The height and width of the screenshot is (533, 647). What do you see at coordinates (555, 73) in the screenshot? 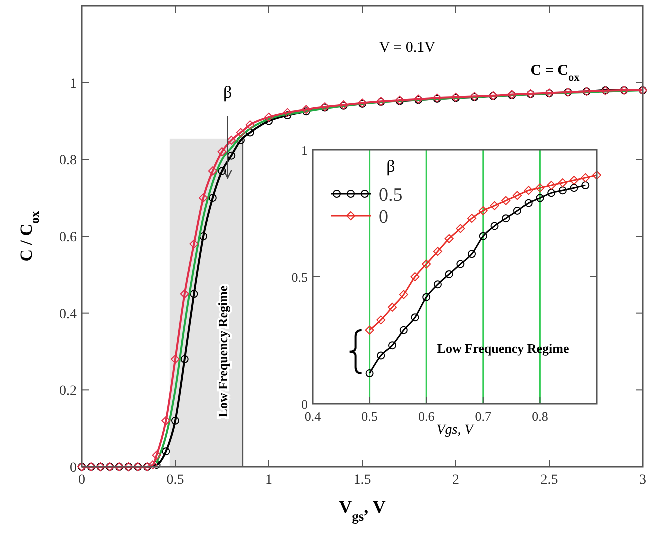
I see `annotation: C = C$_{ox}$` at bounding box center [555, 73].